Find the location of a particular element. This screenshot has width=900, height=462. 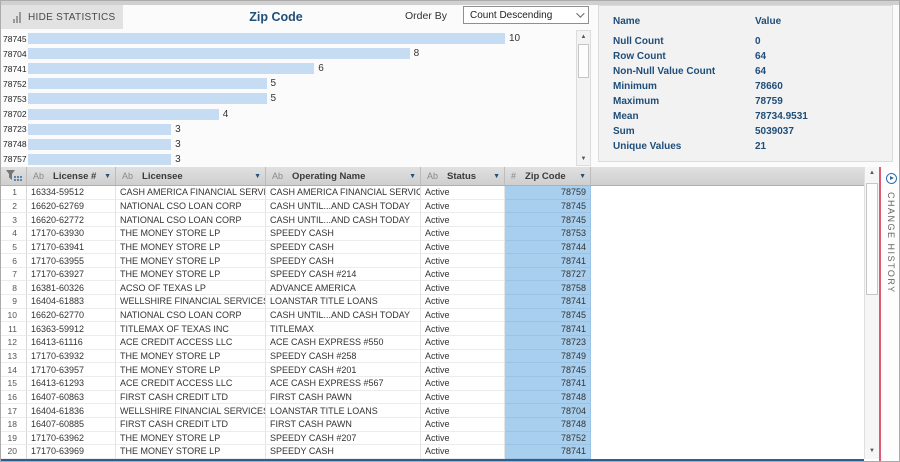

statistic-name: Sum is located at coordinates (624, 131).